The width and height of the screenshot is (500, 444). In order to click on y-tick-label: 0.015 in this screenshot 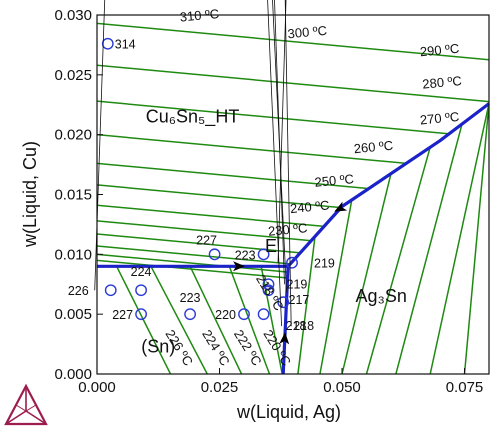, I will do `click(73, 195)`.